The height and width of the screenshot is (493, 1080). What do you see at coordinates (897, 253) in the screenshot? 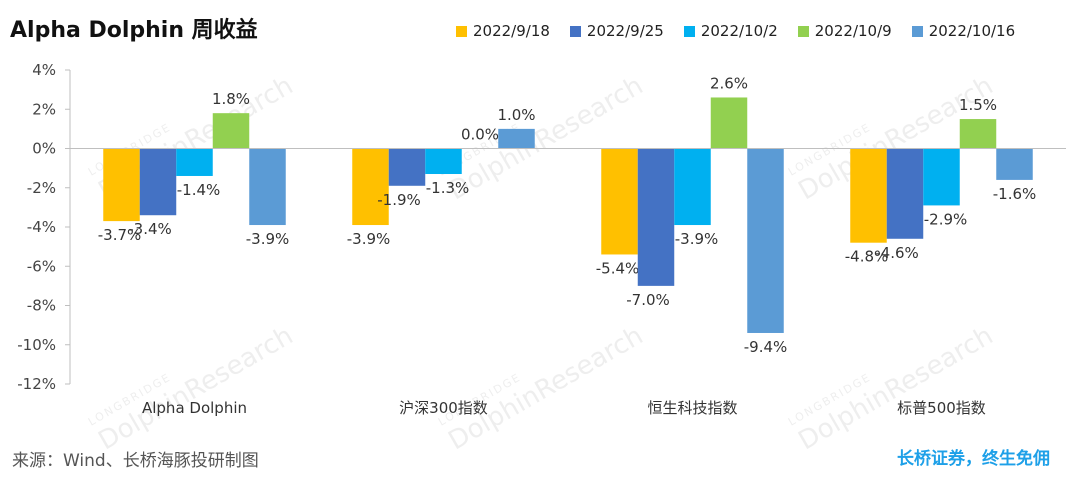
I see `data-label: -4.6%` at bounding box center [897, 253].